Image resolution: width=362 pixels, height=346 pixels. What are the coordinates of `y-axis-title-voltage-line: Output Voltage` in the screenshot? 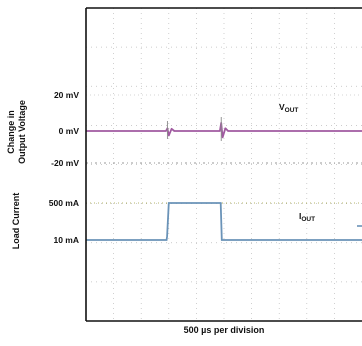 It's located at (22, 132).